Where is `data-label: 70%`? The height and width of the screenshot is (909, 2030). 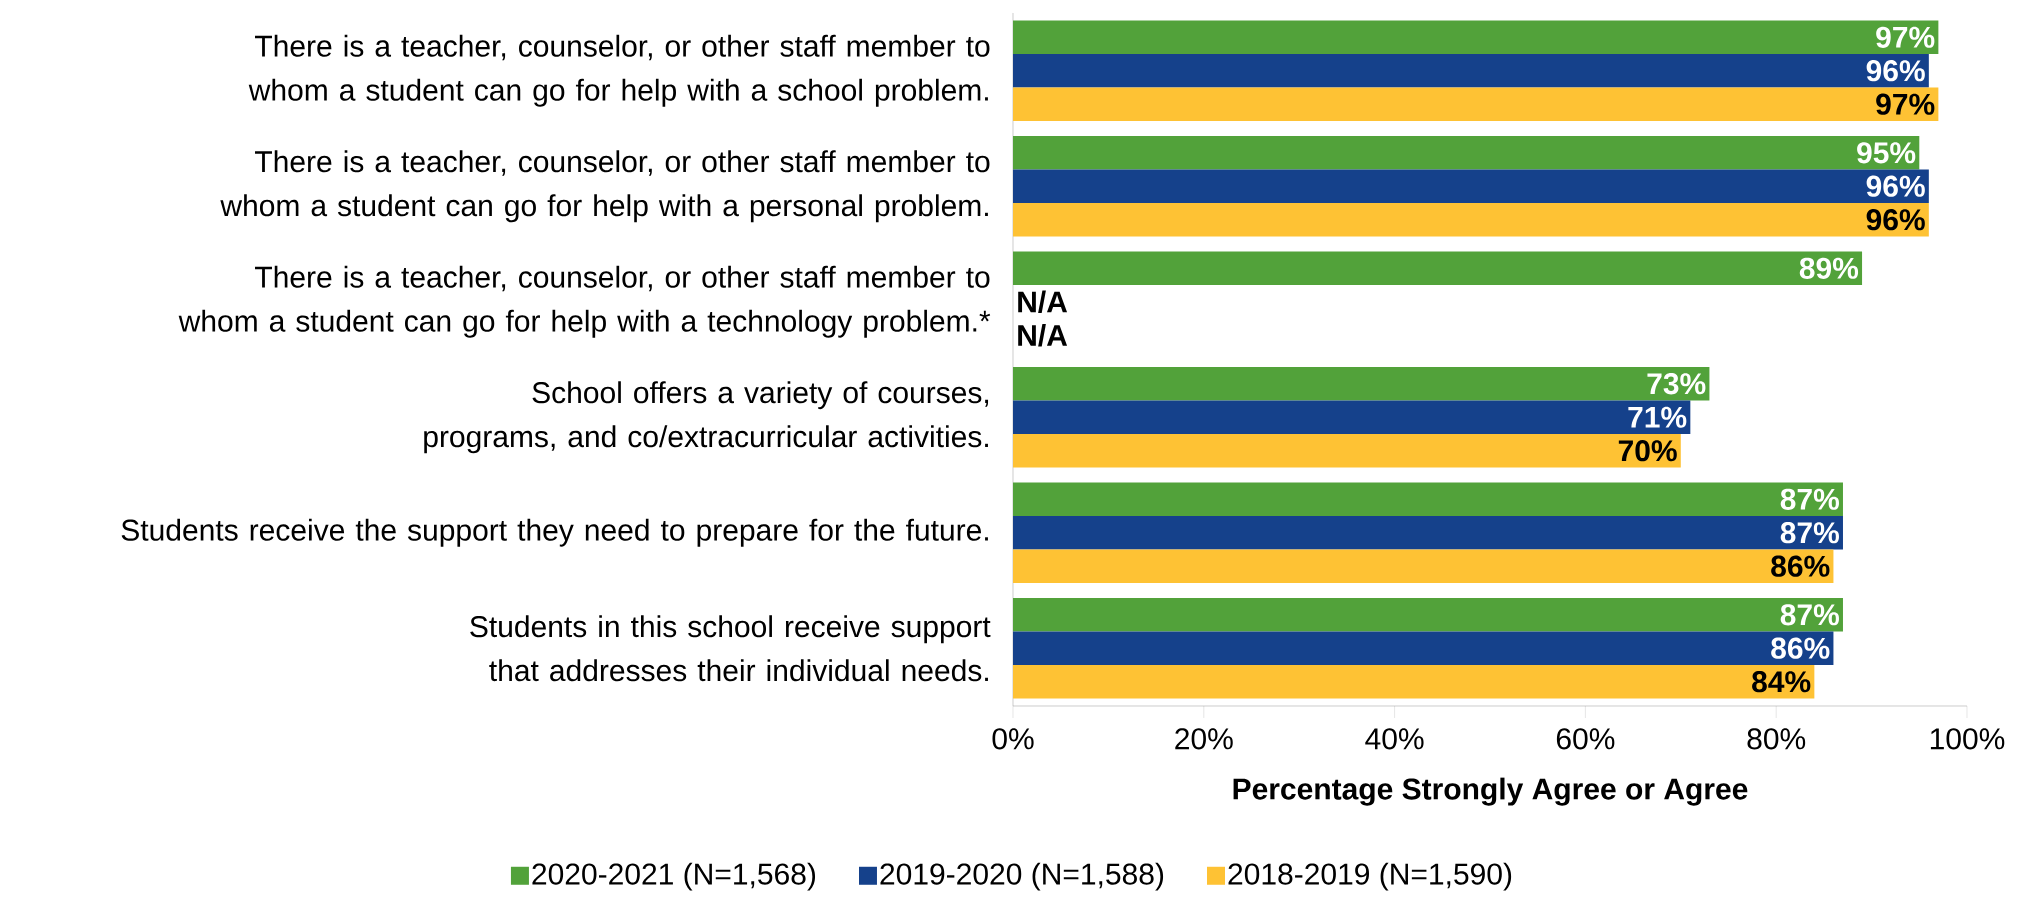
data-label: 70% is located at coordinates (1647, 451).